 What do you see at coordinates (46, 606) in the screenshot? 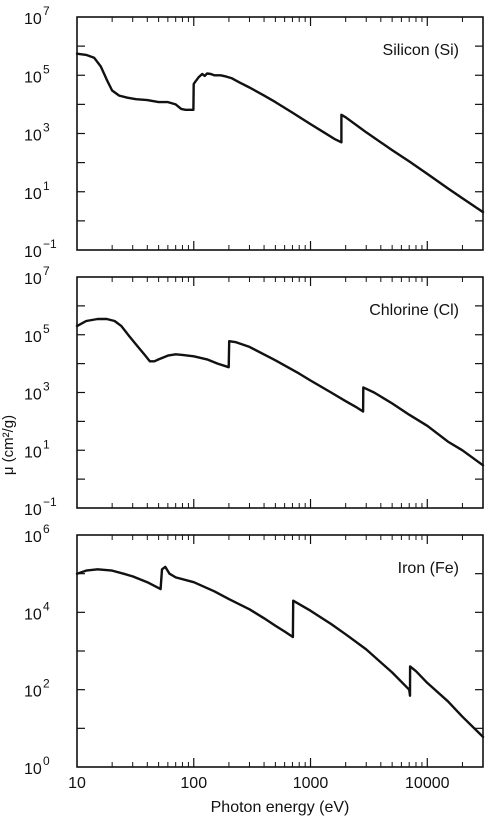
I see `y-tick-exponent: 4` at bounding box center [46, 606].